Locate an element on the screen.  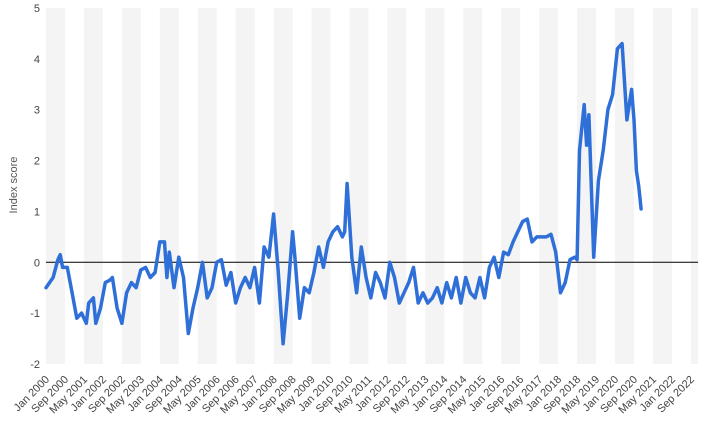
y-tick-label: 1 is located at coordinates (37, 212).